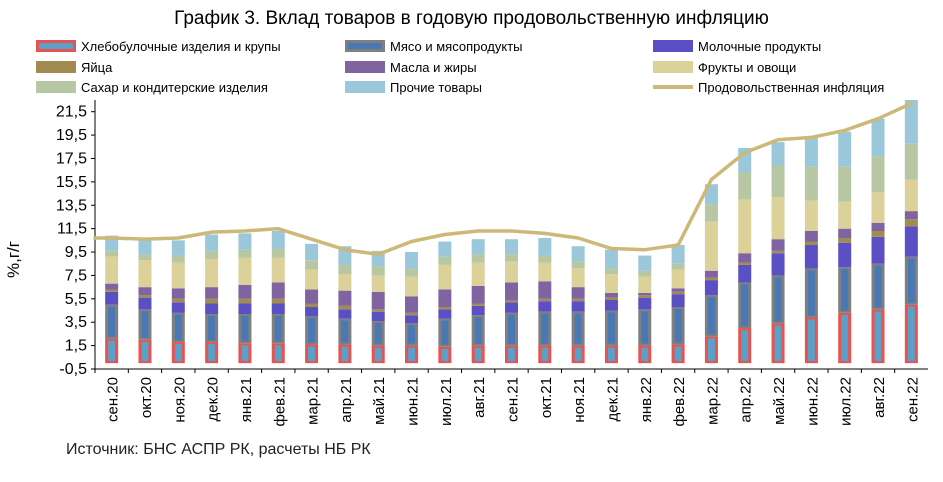 This screenshot has height=482, width=943. Describe the element at coordinates (72, 229) in the screenshot. I see `y-tick-label: 11,5` at that location.